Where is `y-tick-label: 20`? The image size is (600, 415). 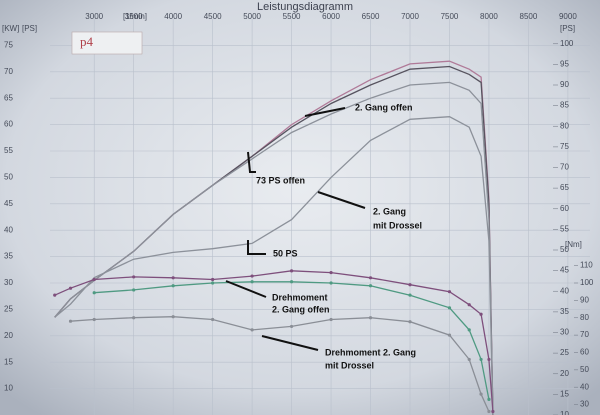
y-tick-label: 20 is located at coordinates (8, 335).